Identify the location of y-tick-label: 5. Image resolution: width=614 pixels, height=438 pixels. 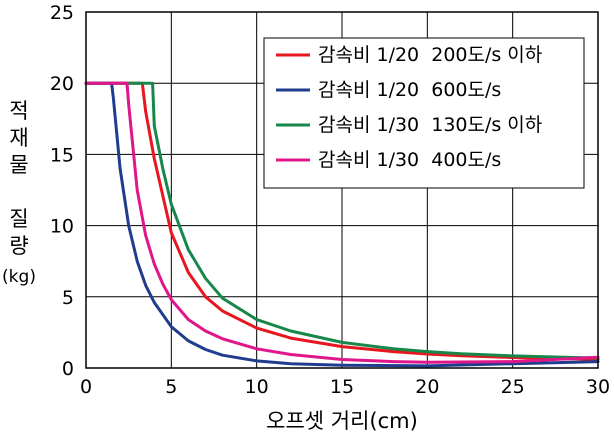
(68, 298).